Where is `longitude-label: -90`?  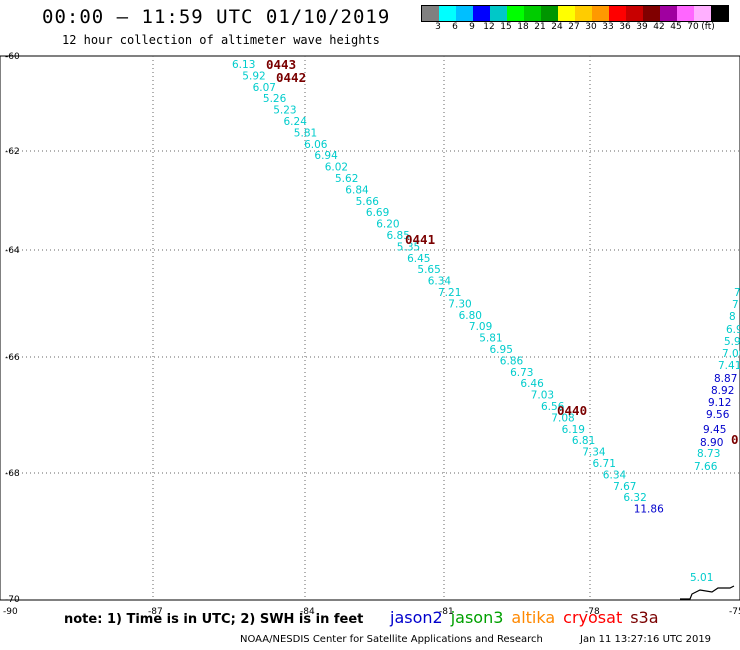 longitude-label: -90 is located at coordinates (10, 612).